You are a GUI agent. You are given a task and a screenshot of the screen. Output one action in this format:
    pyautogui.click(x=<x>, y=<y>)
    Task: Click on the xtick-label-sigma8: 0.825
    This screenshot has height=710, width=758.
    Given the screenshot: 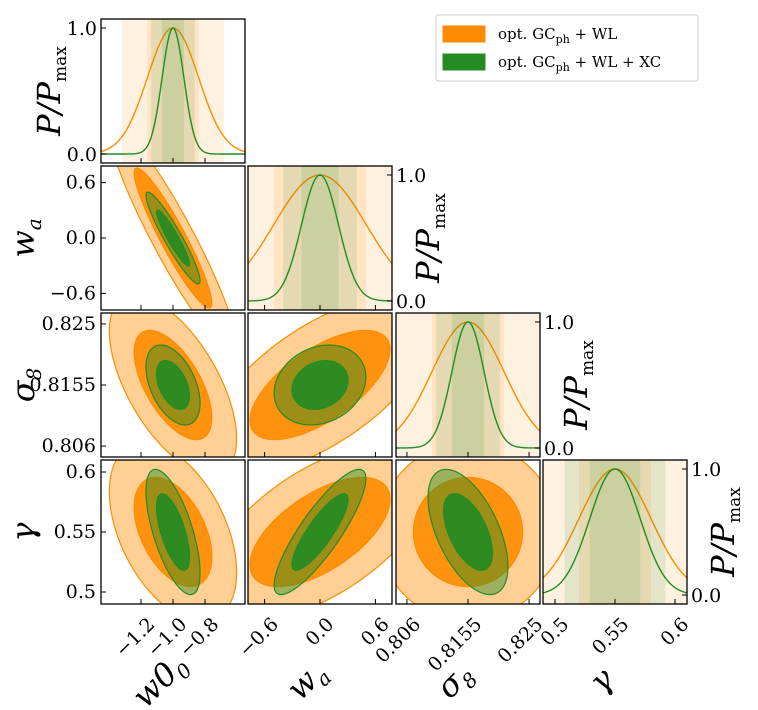 What is the action you would take?
    pyautogui.click(x=520, y=640)
    